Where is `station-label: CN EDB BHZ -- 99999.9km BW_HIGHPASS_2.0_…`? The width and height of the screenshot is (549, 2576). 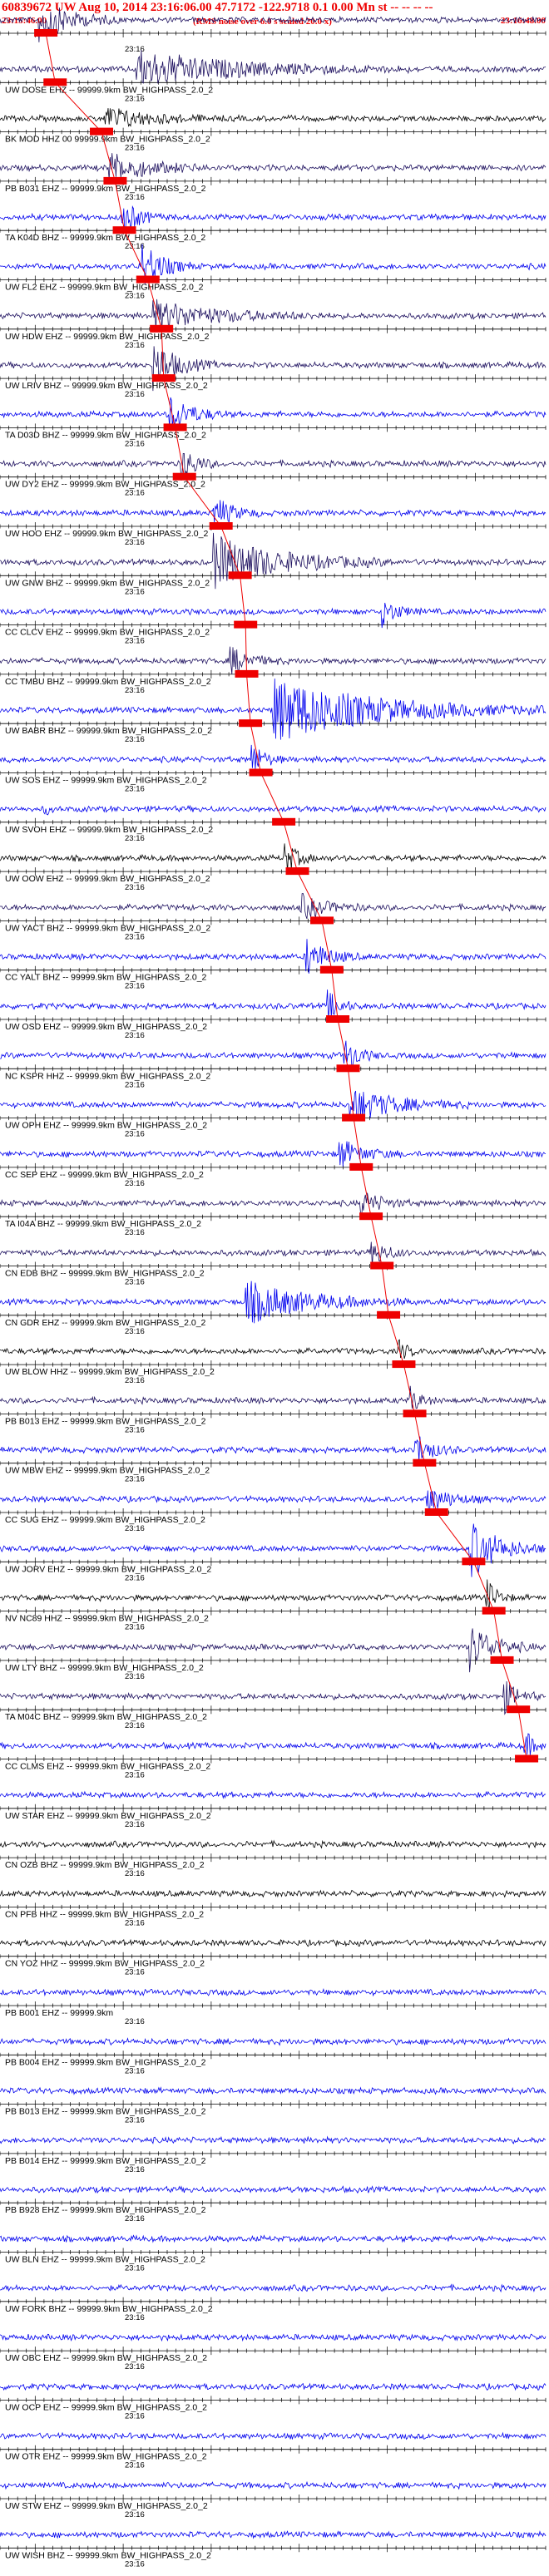
station-label: CN EDB BHZ -- 99999.9km BW_HIGHPASS_2.0_… is located at coordinates (105, 1274).